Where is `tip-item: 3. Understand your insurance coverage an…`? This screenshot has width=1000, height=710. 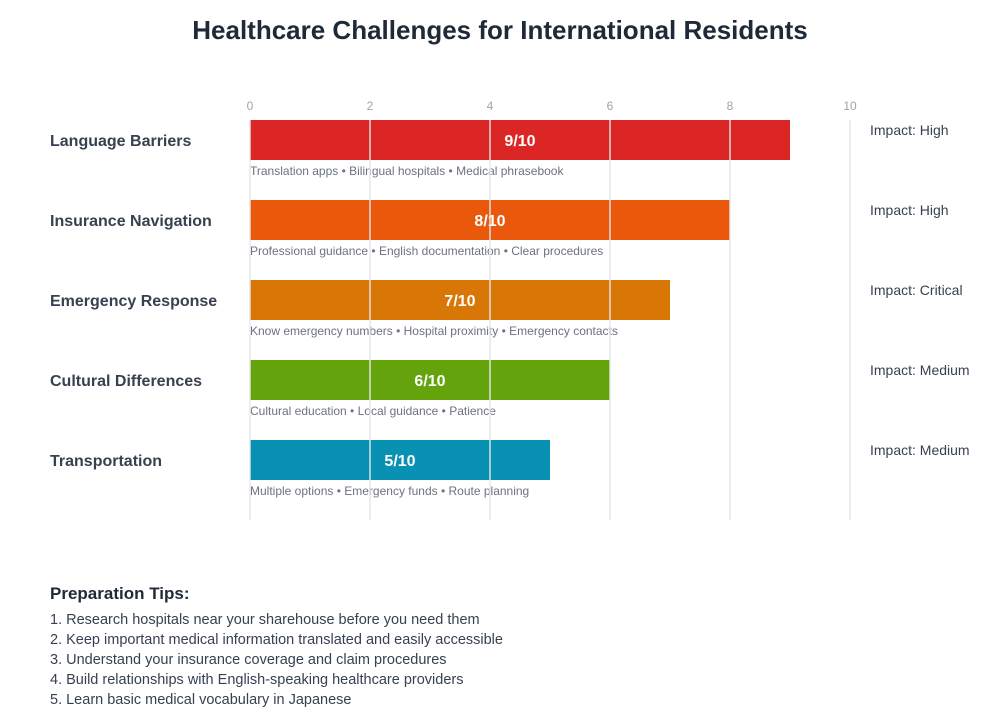
tip-item: 3. Understand your insurance coverage an… is located at coordinates (248, 660).